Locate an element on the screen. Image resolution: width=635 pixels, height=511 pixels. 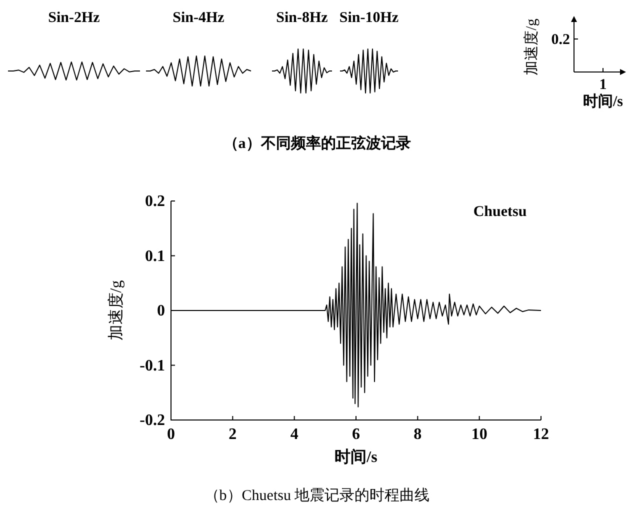
x-tick-label: 12 is located at coordinates (541, 434).